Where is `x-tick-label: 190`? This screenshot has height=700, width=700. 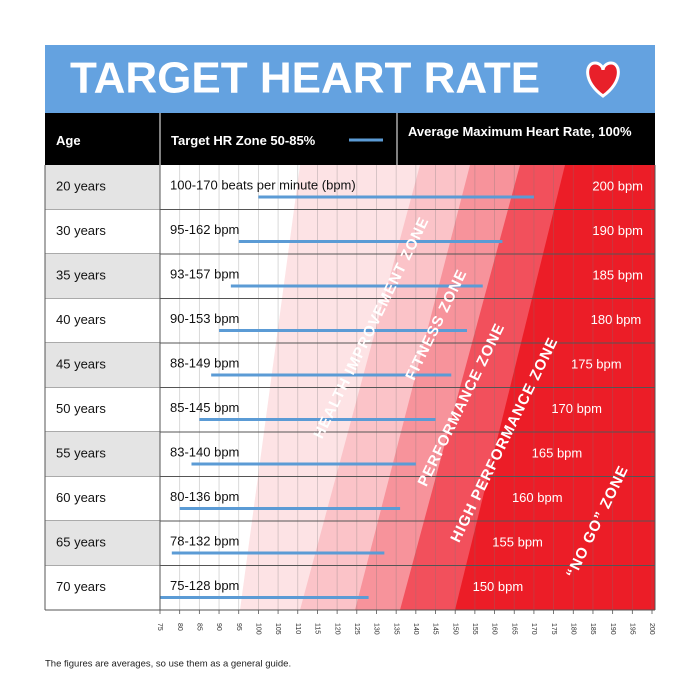
x-tick-label: 190 is located at coordinates (612, 629).